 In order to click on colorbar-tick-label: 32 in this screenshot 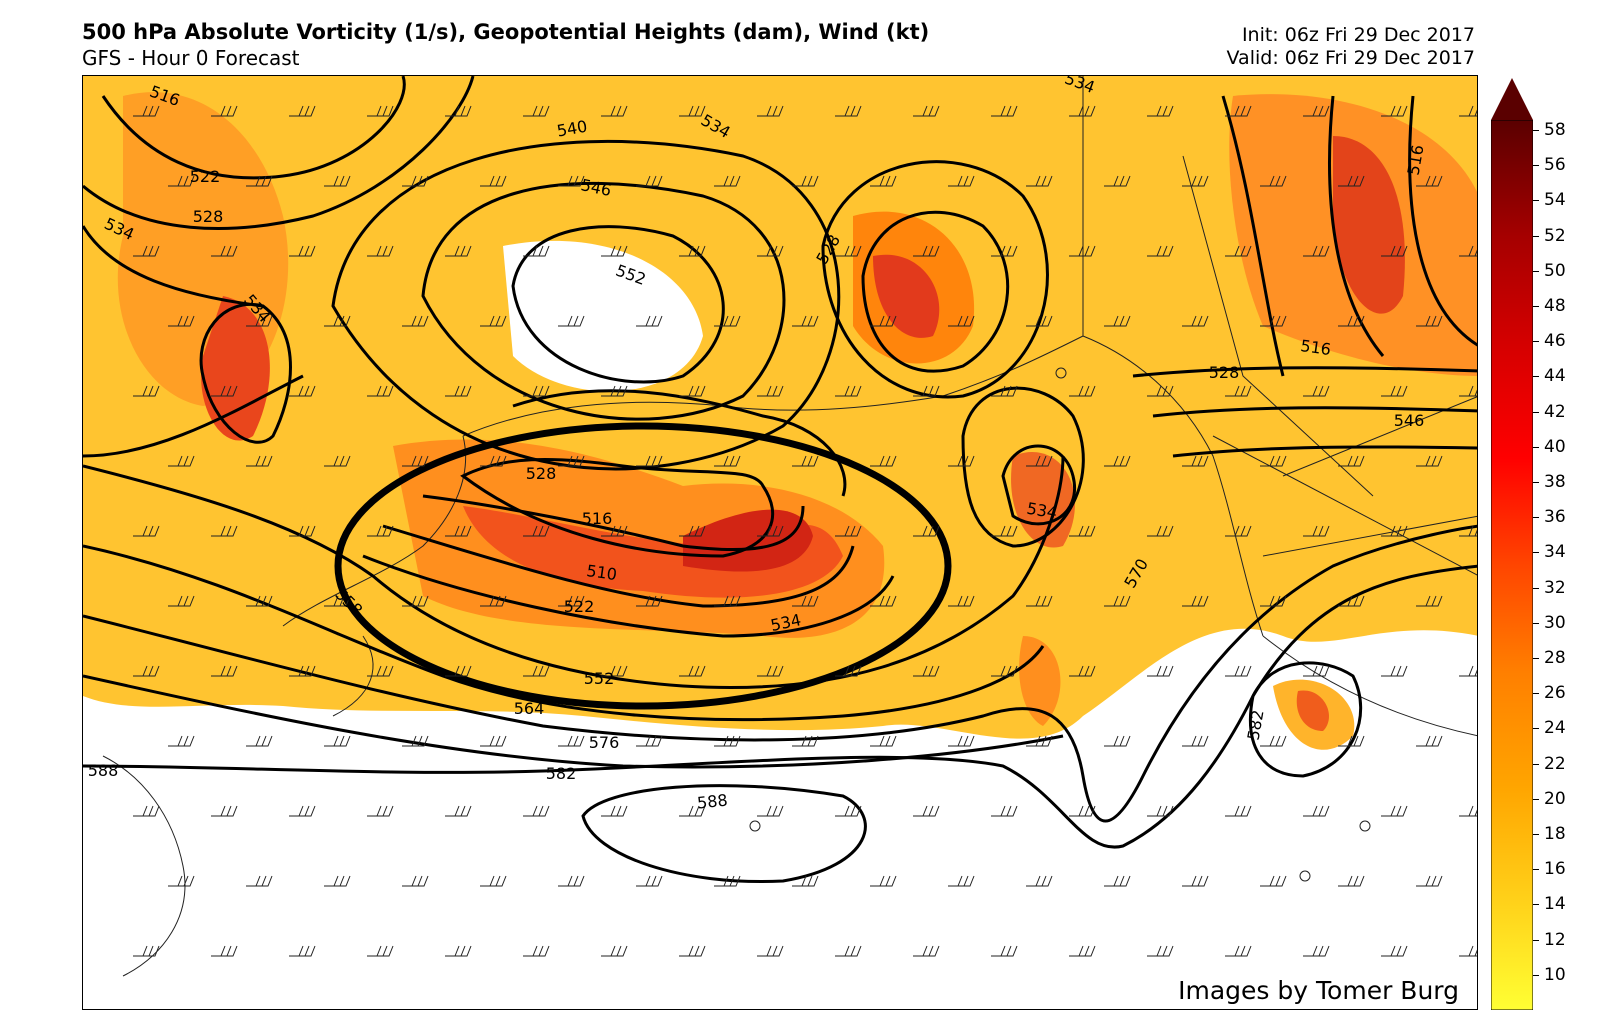, I will do `click(1549, 588)`.